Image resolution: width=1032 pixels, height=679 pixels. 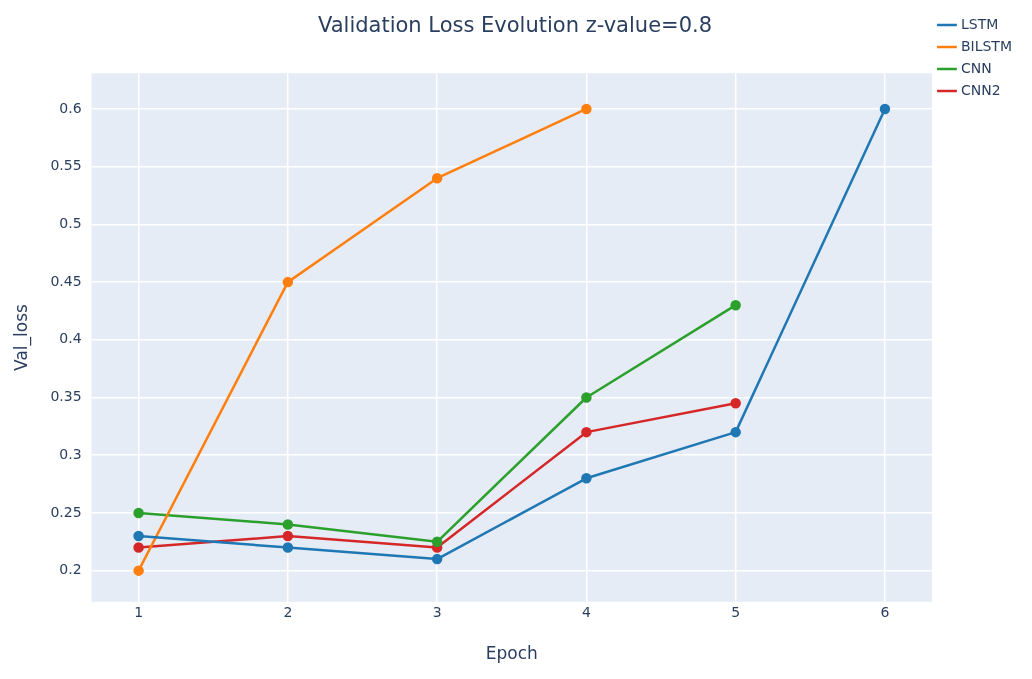 What do you see at coordinates (66, 511) in the screenshot?
I see `y-tick-label: 0.25` at bounding box center [66, 511].